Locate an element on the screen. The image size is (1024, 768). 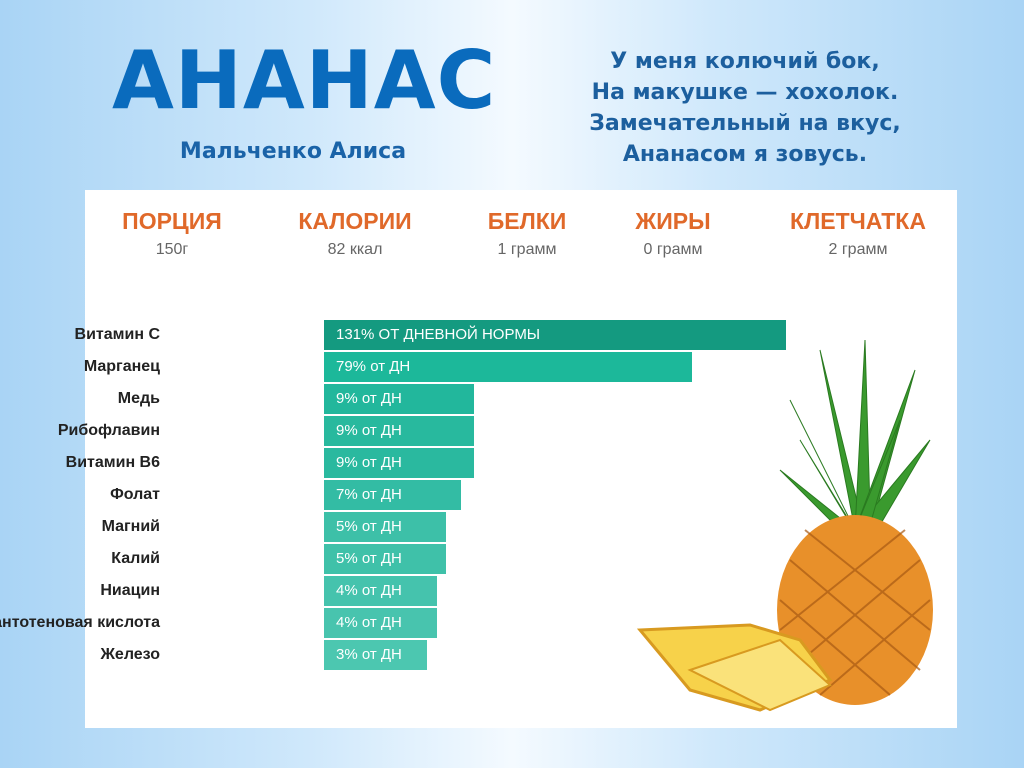
stat-label: ЖИРЫ is located at coordinates (673, 221).